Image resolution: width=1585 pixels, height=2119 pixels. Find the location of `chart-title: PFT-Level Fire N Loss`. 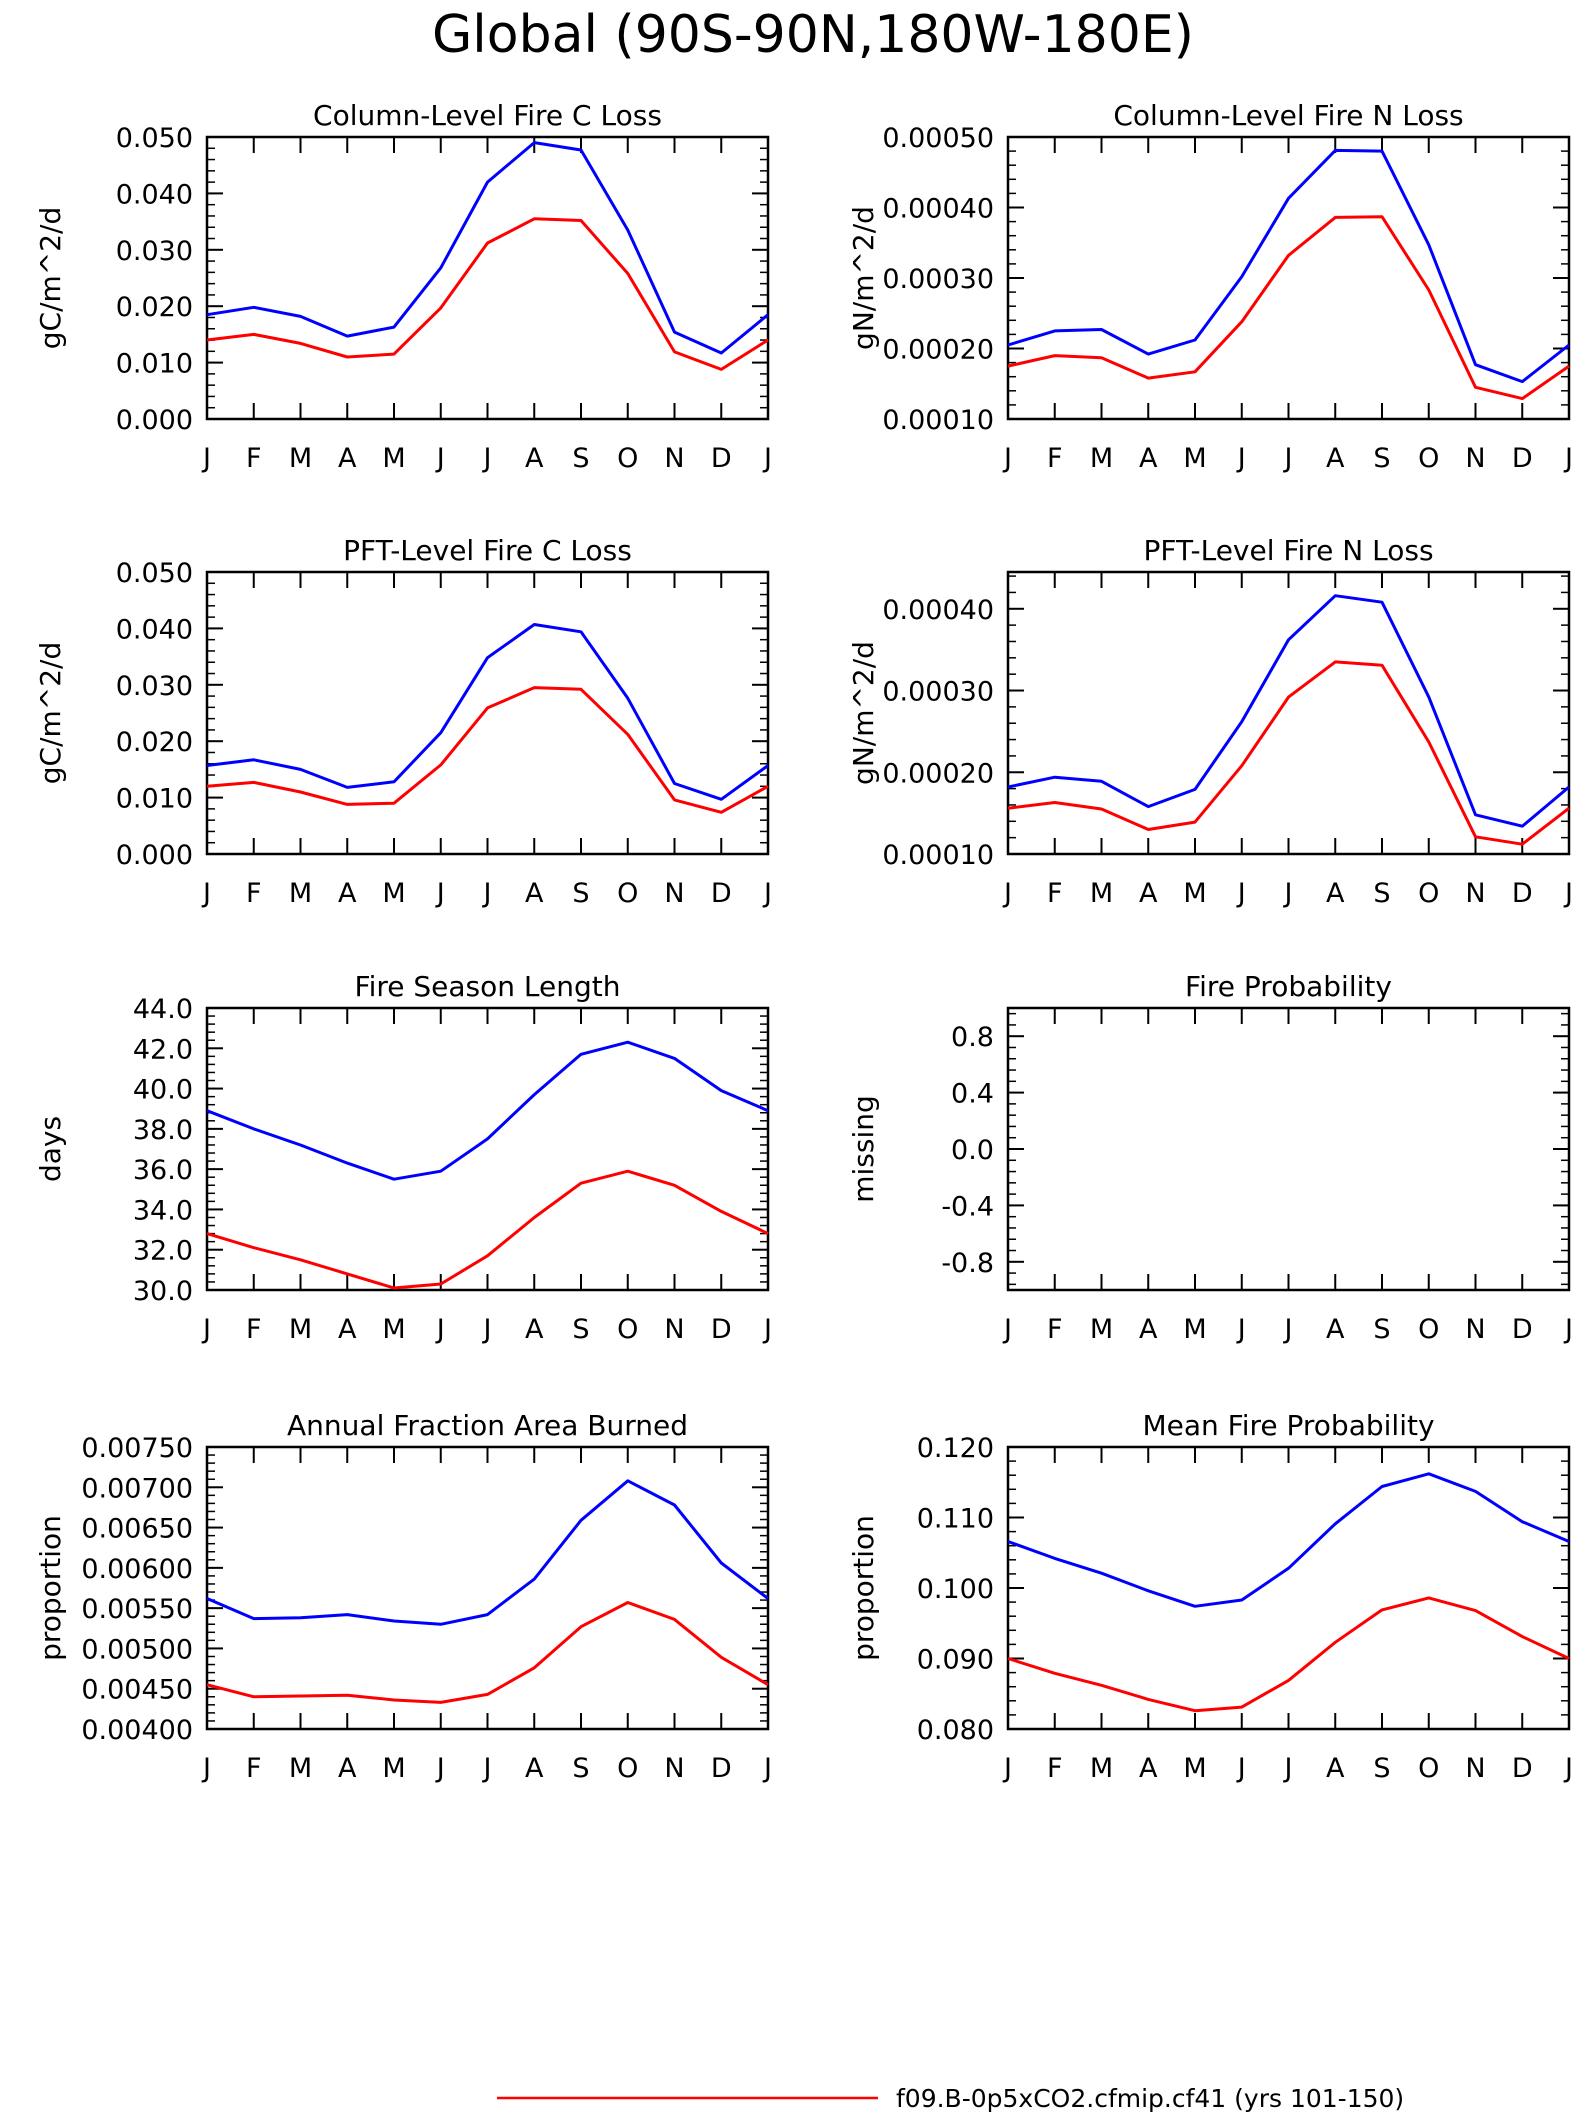

chart-title: PFT-Level Fire N Loss is located at coordinates (1288, 550).